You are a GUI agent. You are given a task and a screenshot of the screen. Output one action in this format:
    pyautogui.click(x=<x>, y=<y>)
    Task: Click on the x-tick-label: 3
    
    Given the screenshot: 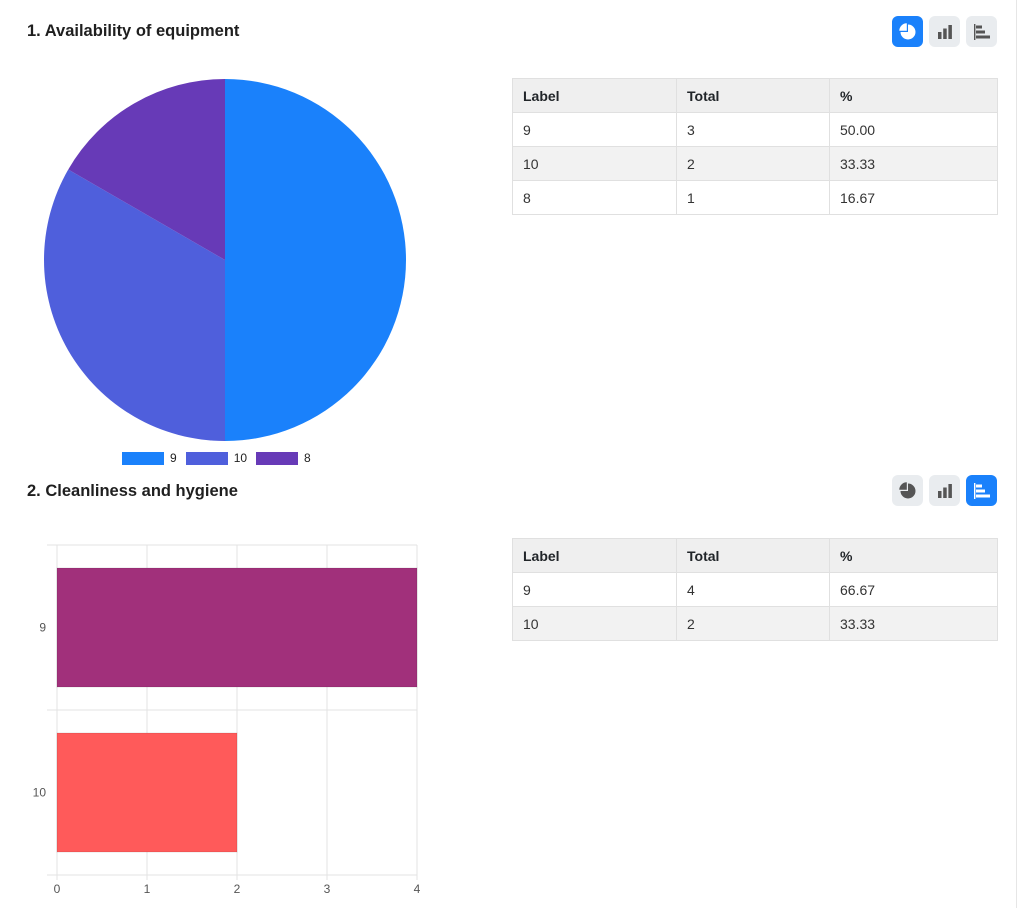 What is the action you would take?
    pyautogui.click(x=327, y=889)
    